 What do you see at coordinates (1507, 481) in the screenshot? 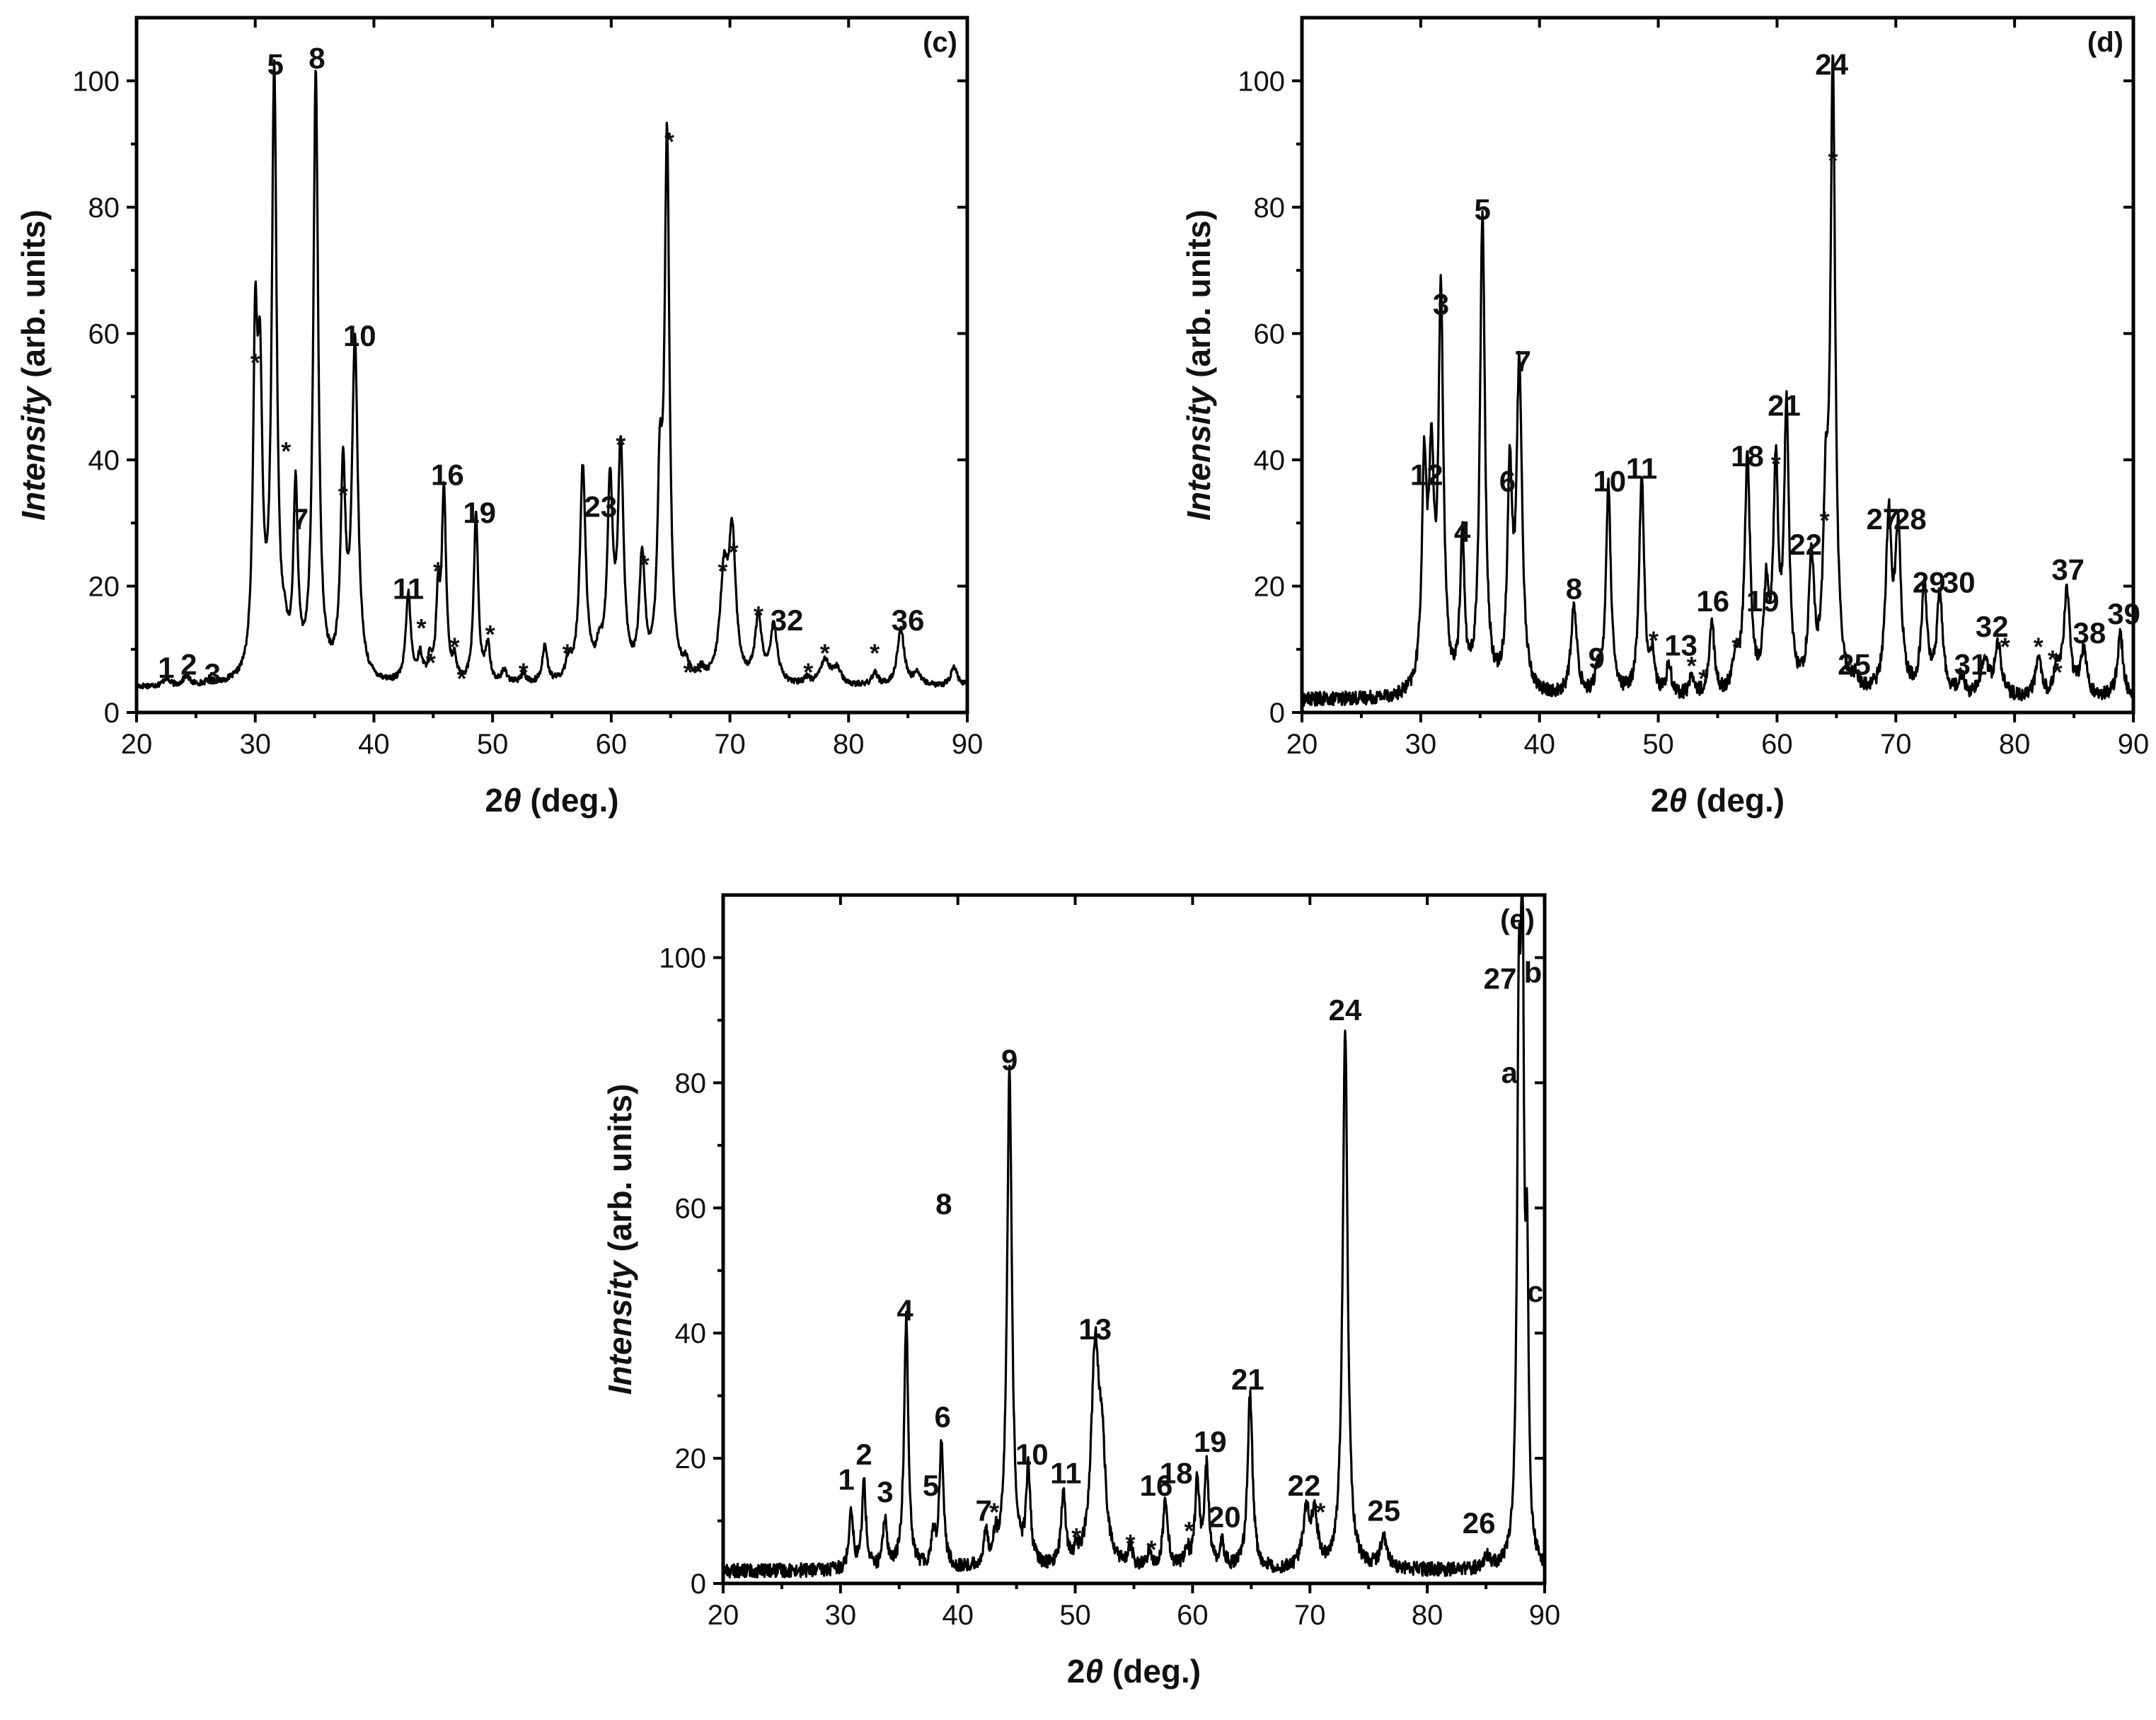
I see `peak-index-label: 6` at bounding box center [1507, 481].